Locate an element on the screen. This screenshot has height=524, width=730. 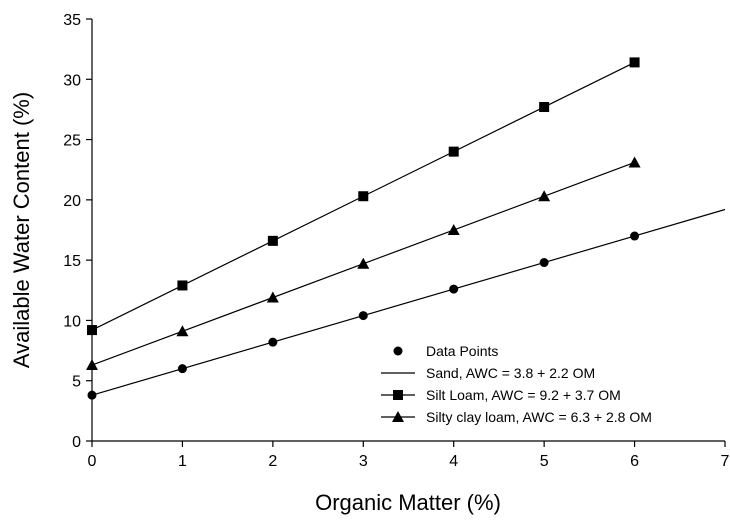
y-axis-title: Available Water Content (%) is located at coordinates (21, 230).